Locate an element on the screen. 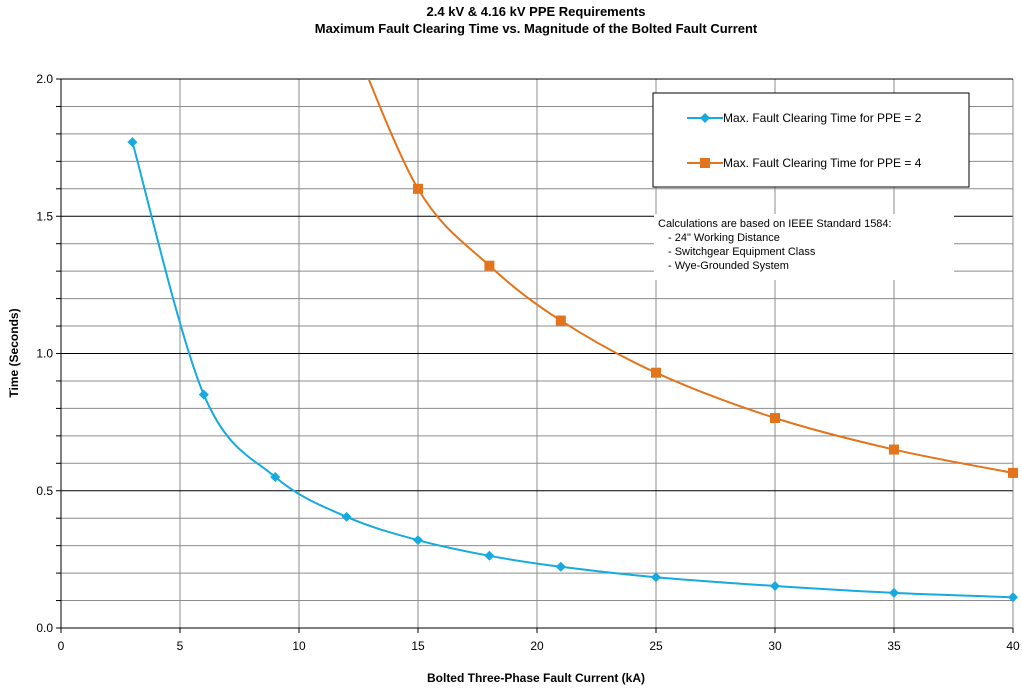  x-tick-label: 10 is located at coordinates (299, 646).